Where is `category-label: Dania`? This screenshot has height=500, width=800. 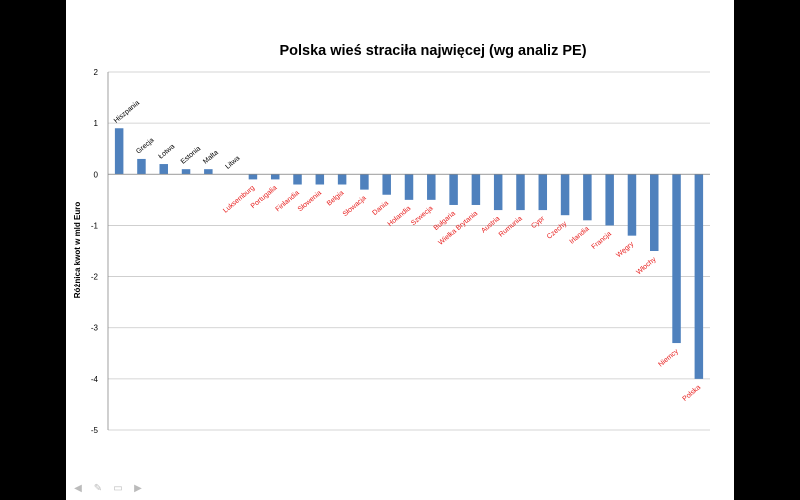 category-label: Dania is located at coordinates (380, 208).